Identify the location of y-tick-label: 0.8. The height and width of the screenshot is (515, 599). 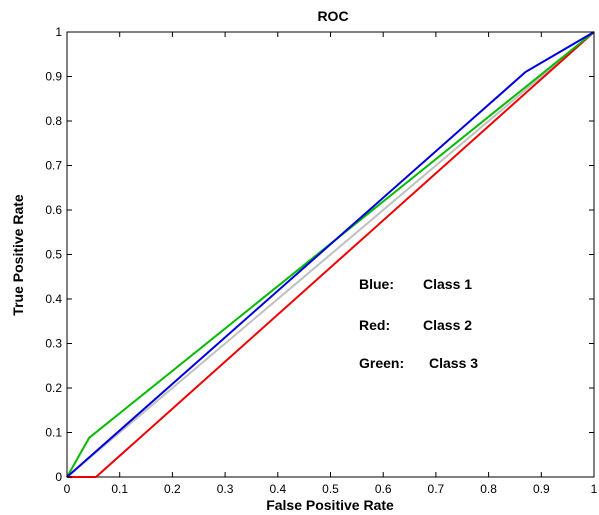
(53, 121).